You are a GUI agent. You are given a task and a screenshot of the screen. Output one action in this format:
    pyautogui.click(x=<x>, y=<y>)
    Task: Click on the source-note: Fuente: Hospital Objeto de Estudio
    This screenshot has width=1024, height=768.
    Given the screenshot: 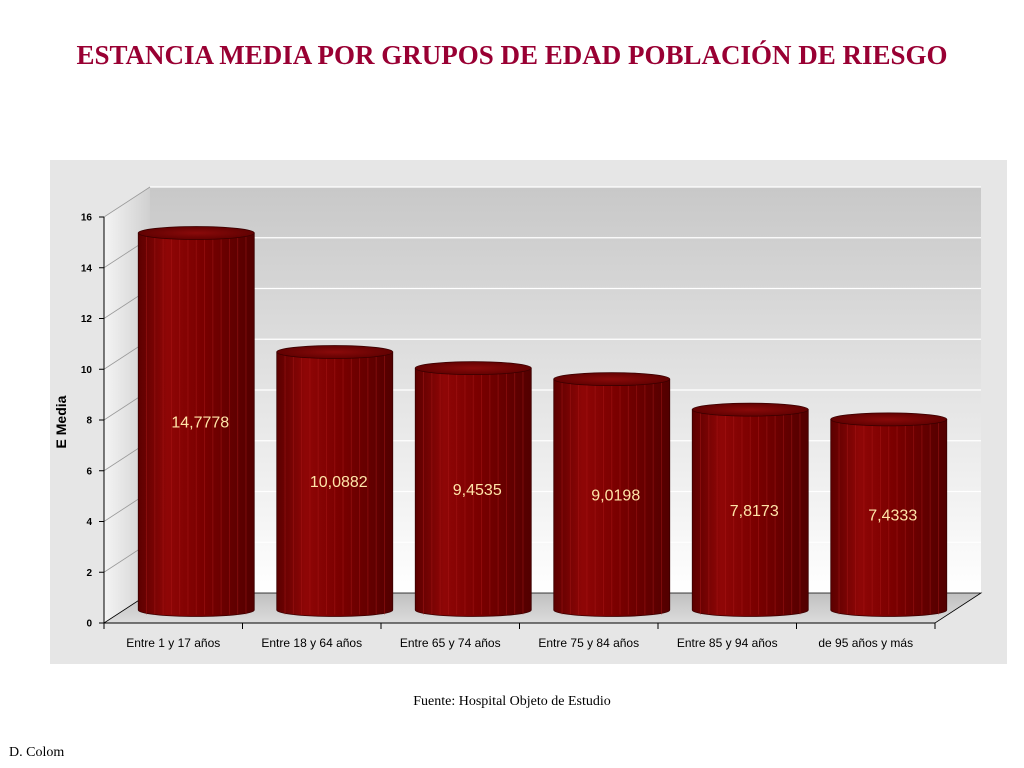 What is the action you would take?
    pyautogui.click(x=512, y=701)
    